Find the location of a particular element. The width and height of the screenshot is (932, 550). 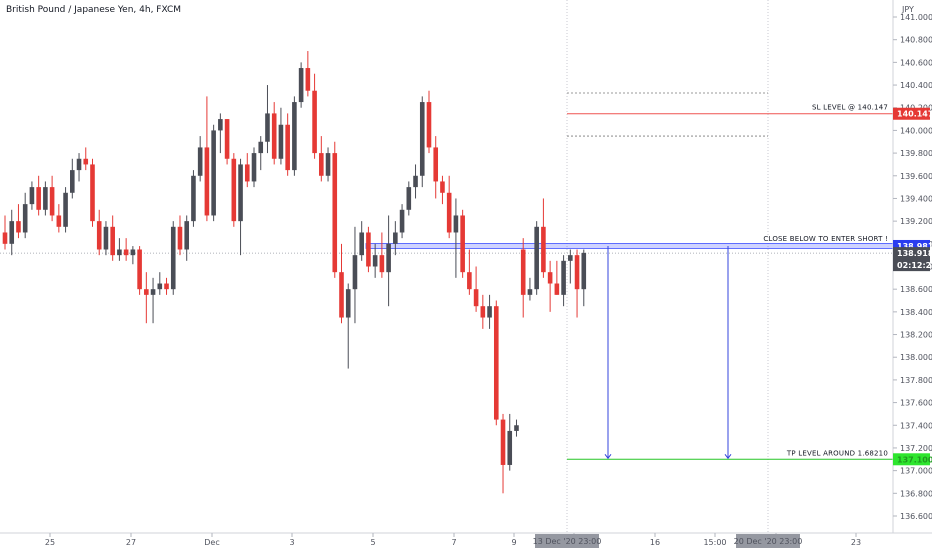

time-tick-label: 15:00 is located at coordinates (714, 542).